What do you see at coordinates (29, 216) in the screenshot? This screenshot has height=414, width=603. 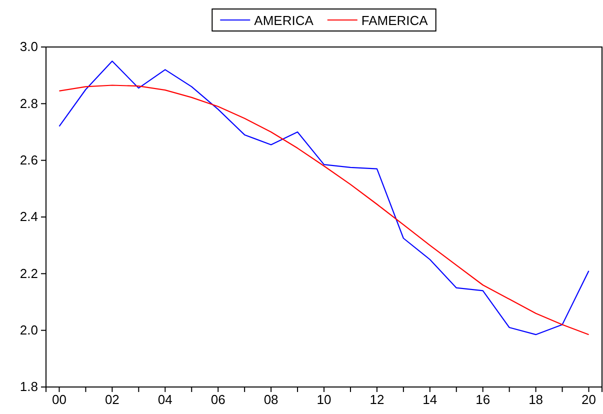 I see `y-tick-label: 2.4` at bounding box center [29, 216].